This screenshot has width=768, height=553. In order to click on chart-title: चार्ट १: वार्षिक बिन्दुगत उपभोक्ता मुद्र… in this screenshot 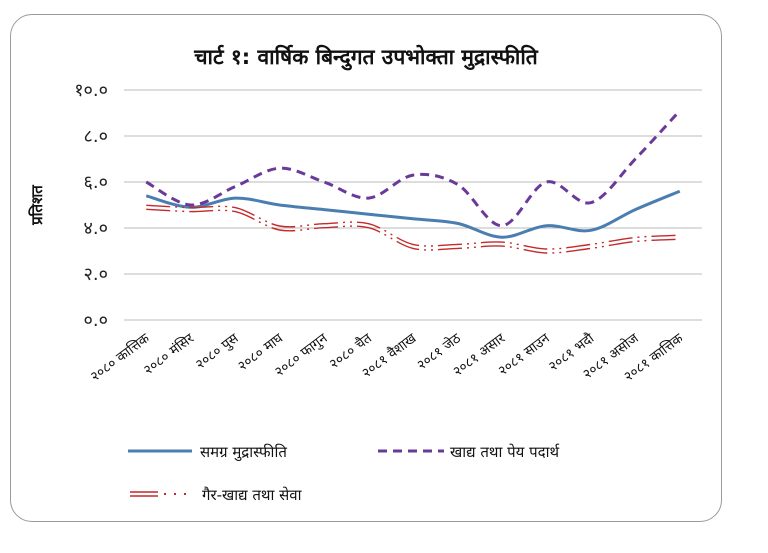, I will do `click(366, 57)`.